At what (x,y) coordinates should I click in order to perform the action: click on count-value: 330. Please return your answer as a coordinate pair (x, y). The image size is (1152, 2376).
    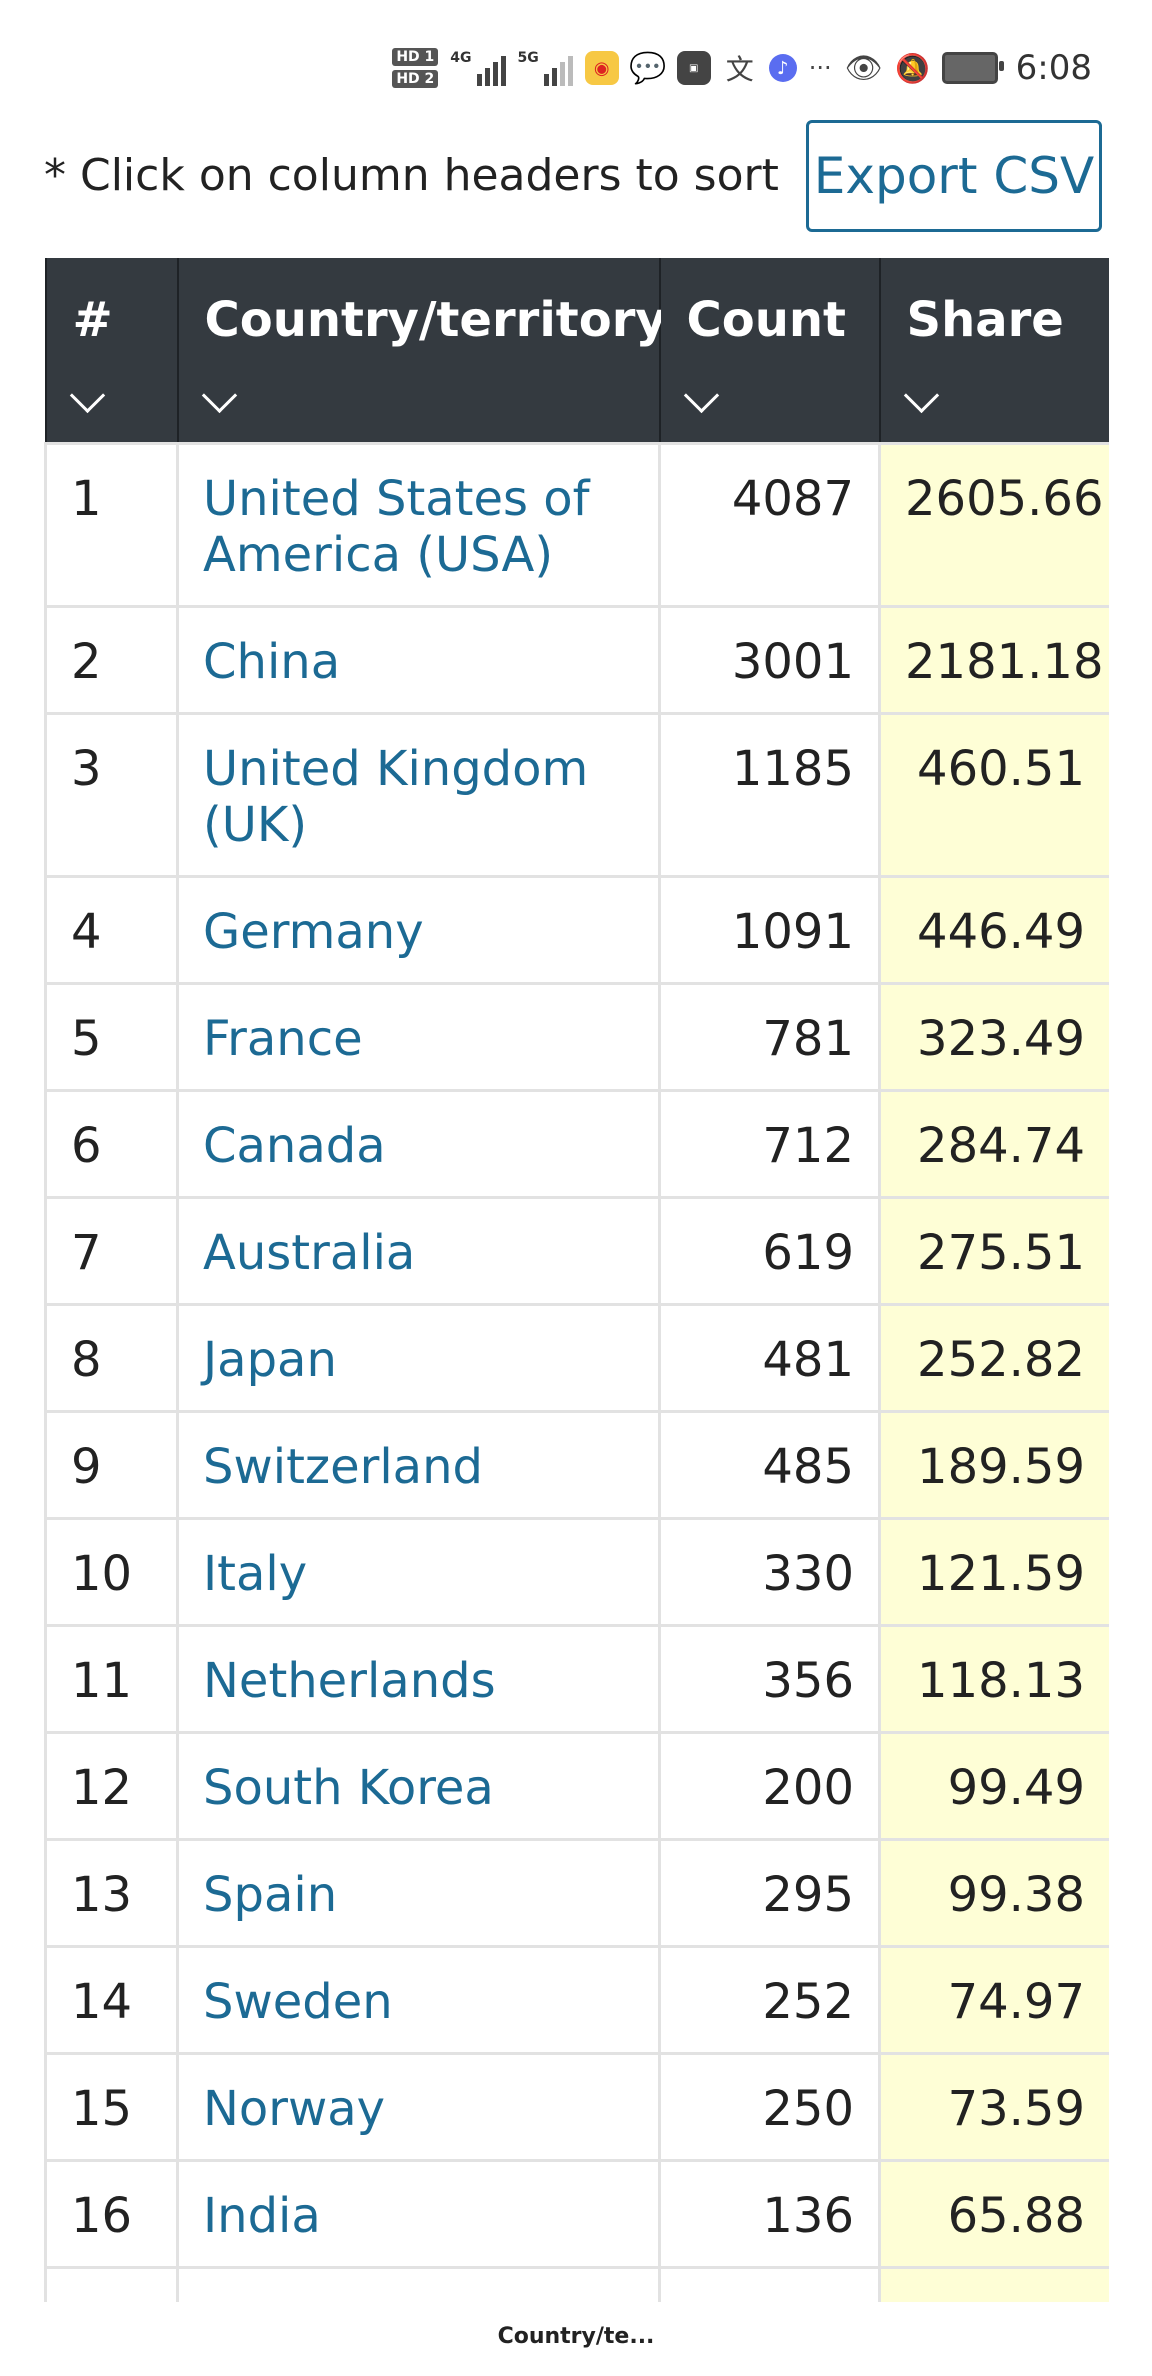
    Looking at the image, I should click on (808, 1574).